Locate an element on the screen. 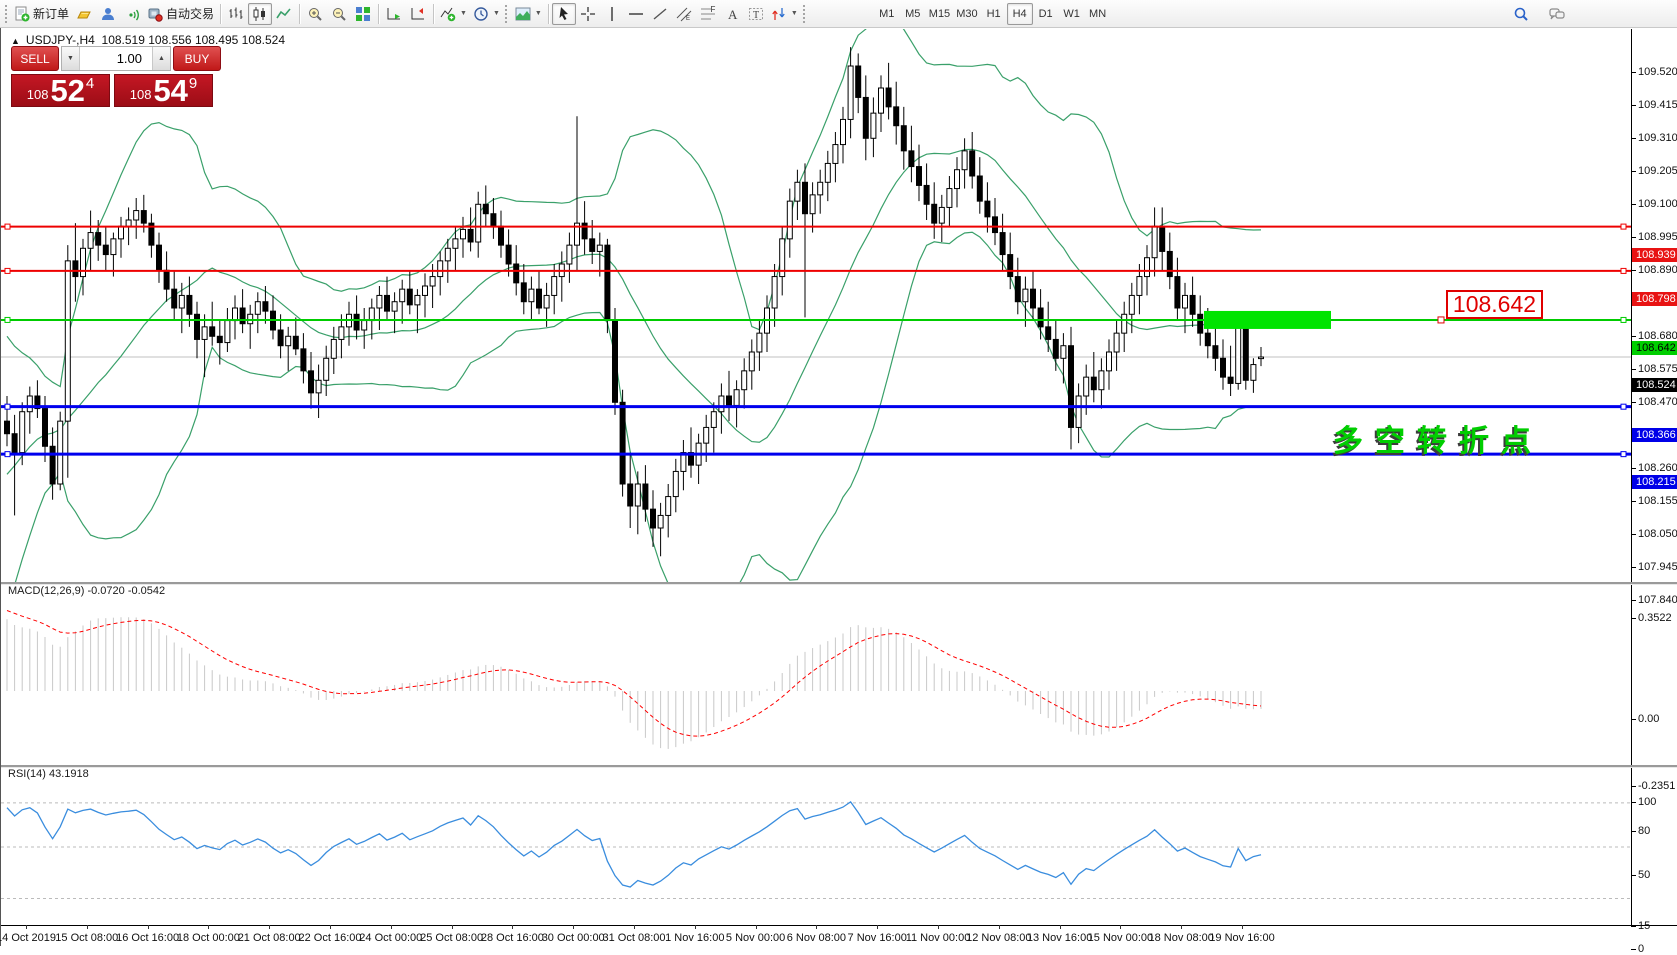 This screenshot has height=955, width=1677. timeframe-h4-button: H4 is located at coordinates (1019, 13).